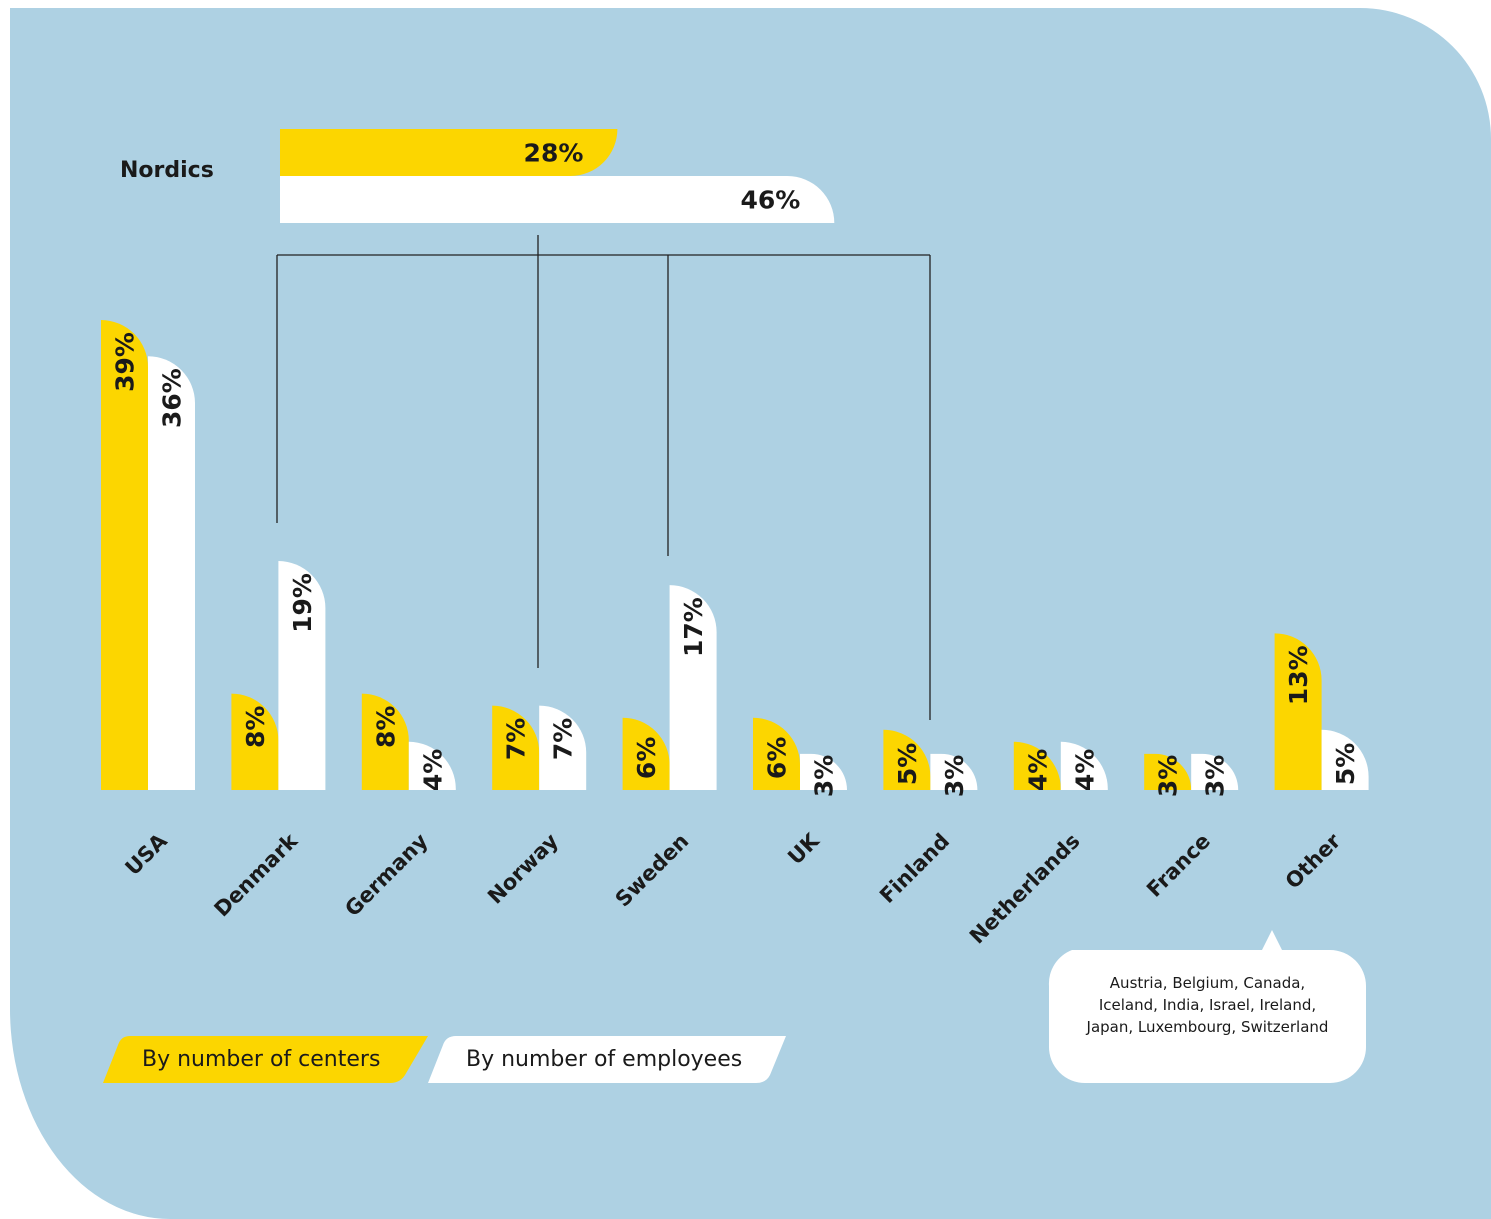 This screenshot has height=1219, width=1491. I want to click on legend-label: By number of centers, so click(261, 1059).